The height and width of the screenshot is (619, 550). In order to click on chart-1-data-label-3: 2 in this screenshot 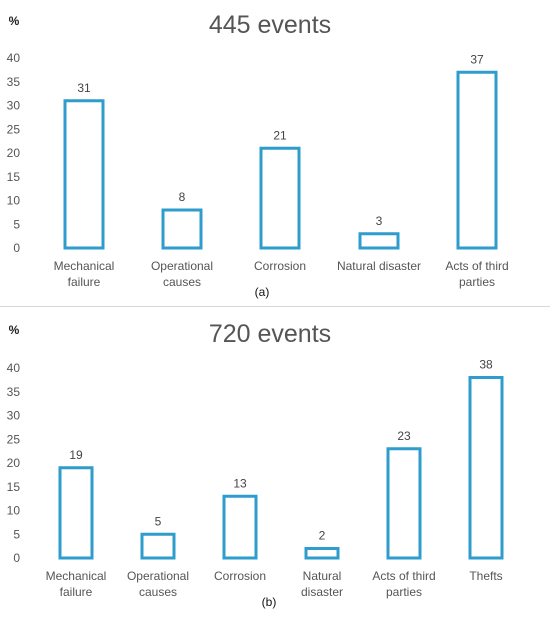, I will do `click(322, 536)`.